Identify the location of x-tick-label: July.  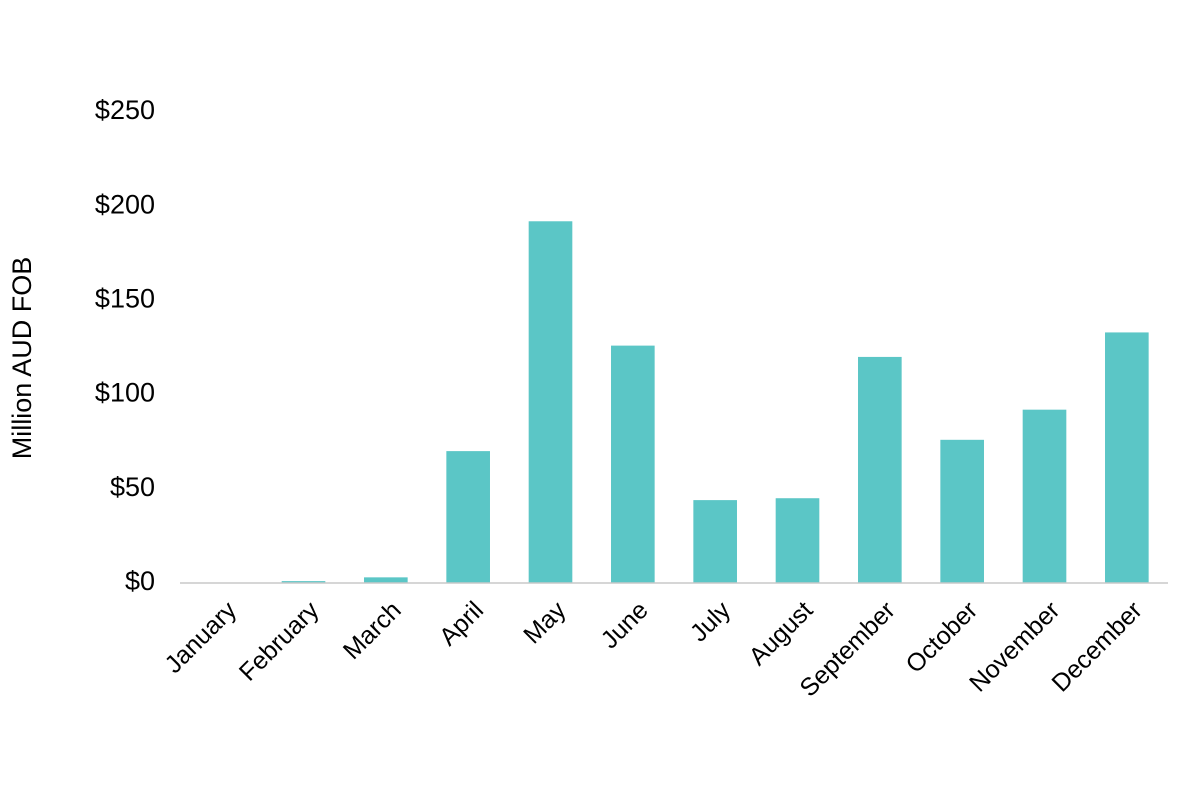
(711, 622).